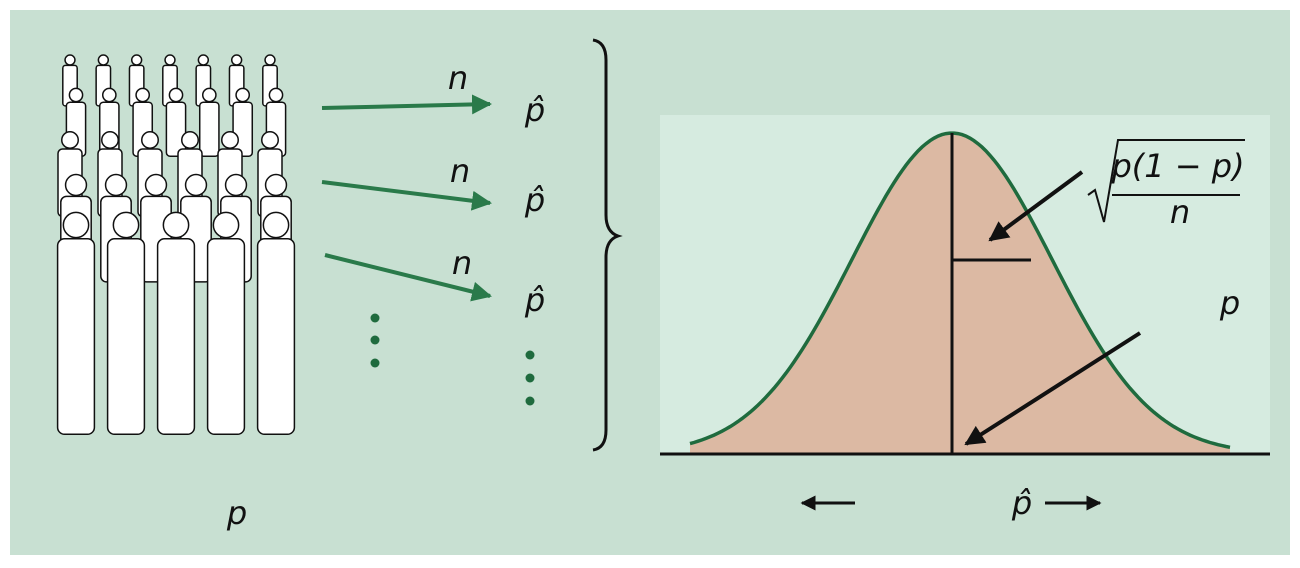 The height and width of the screenshot is (568, 1300). Describe the element at coordinates (1021, 503) in the screenshot. I see `axis-label: p̂` at that location.